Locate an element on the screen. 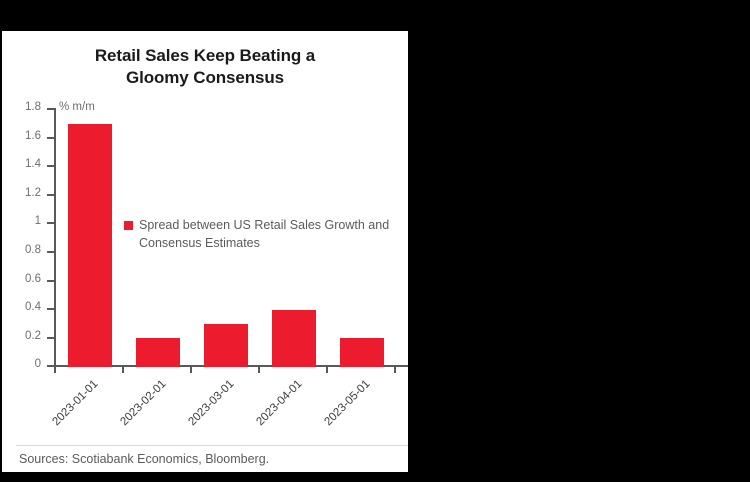 This screenshot has height=482, width=750. footer-divider is located at coordinates (212, 445).